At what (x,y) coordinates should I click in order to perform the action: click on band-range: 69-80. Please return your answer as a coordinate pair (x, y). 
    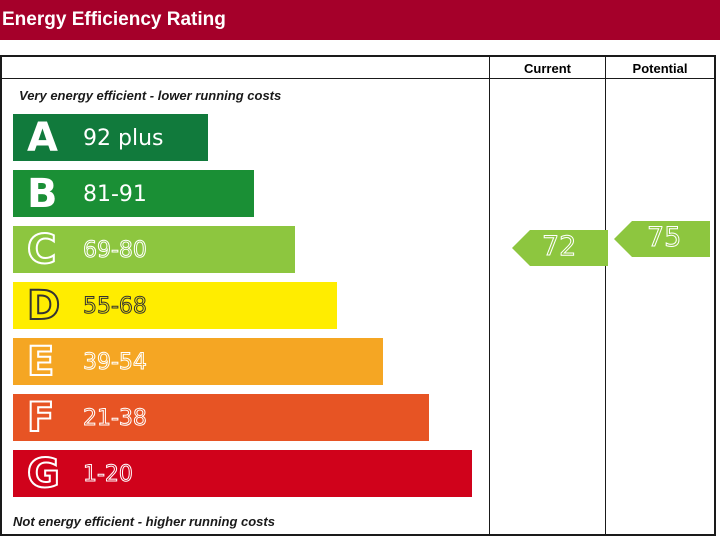
    Looking at the image, I should click on (115, 250).